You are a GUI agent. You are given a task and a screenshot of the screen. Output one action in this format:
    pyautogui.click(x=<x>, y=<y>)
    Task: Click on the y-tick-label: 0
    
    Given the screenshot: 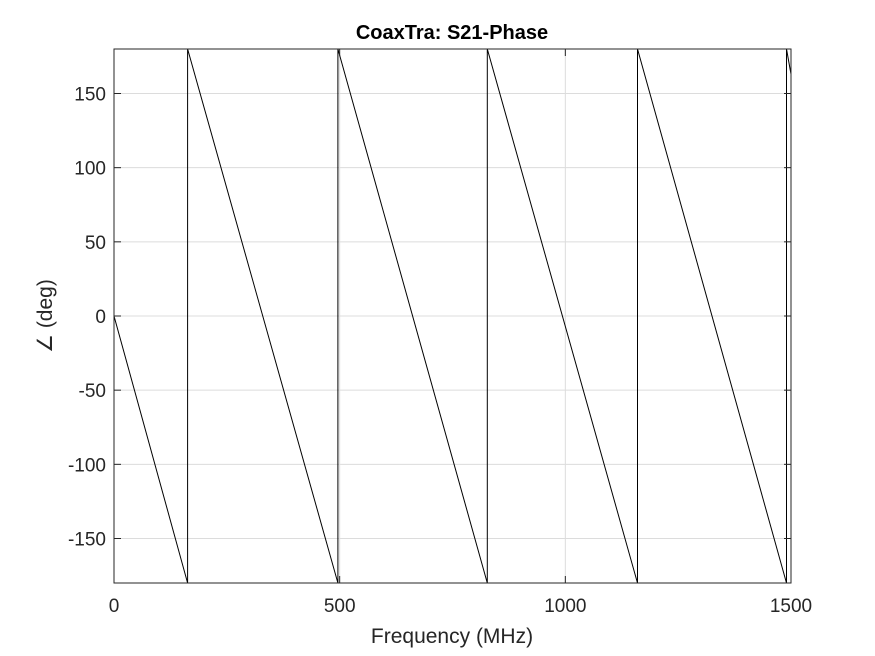 What is the action you would take?
    pyautogui.click(x=100, y=317)
    